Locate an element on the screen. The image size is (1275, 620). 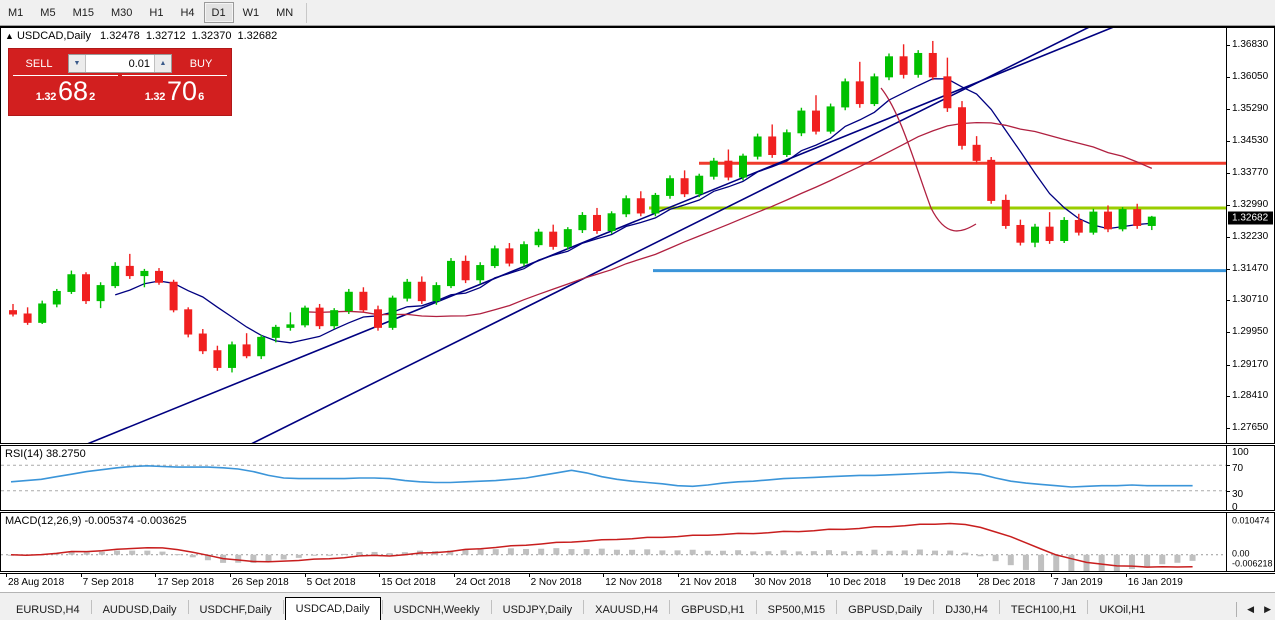
one-click-trading-panel: SELL ▼ 0.01 ▲ BUY 1.32 68 2 1.32 70 6 is located at coordinates (120, 82).